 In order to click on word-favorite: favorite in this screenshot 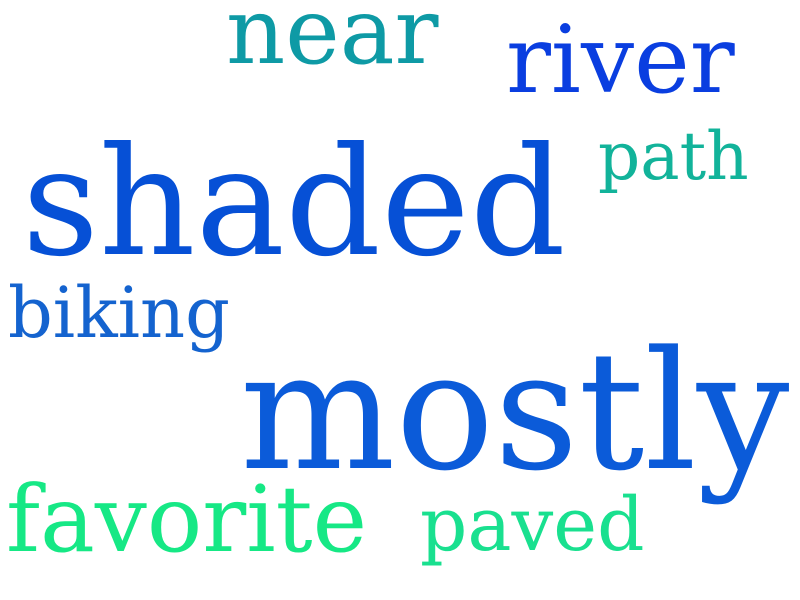, I will do `click(187, 519)`.